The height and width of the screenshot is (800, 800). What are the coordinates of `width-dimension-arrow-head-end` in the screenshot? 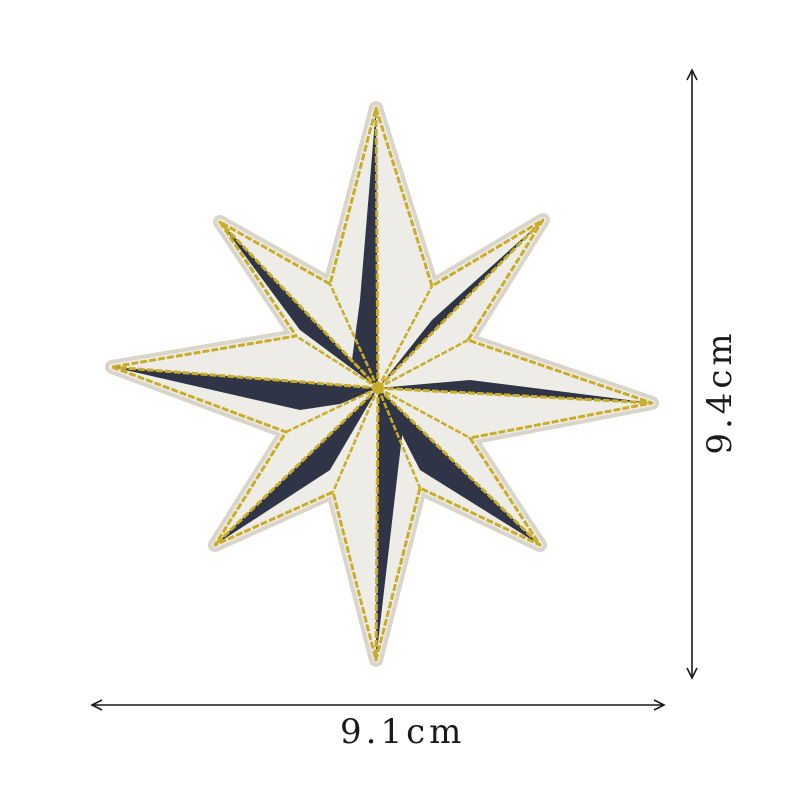 It's located at (659, 705).